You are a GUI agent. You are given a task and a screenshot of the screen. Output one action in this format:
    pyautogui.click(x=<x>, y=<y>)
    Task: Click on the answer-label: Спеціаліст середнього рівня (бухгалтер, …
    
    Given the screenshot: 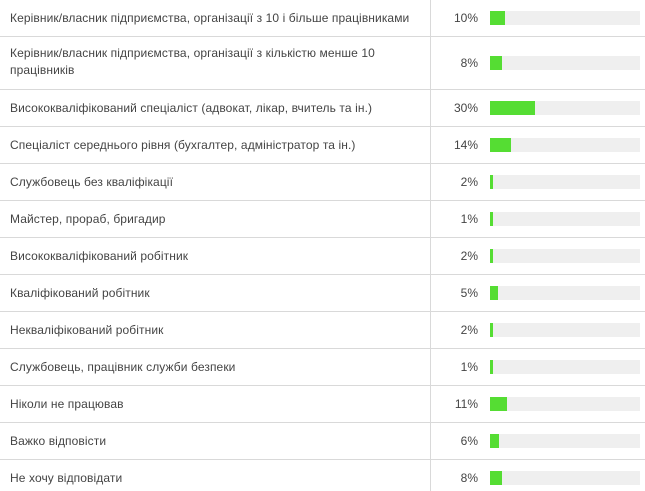 What is the action you would take?
    pyautogui.click(x=183, y=145)
    